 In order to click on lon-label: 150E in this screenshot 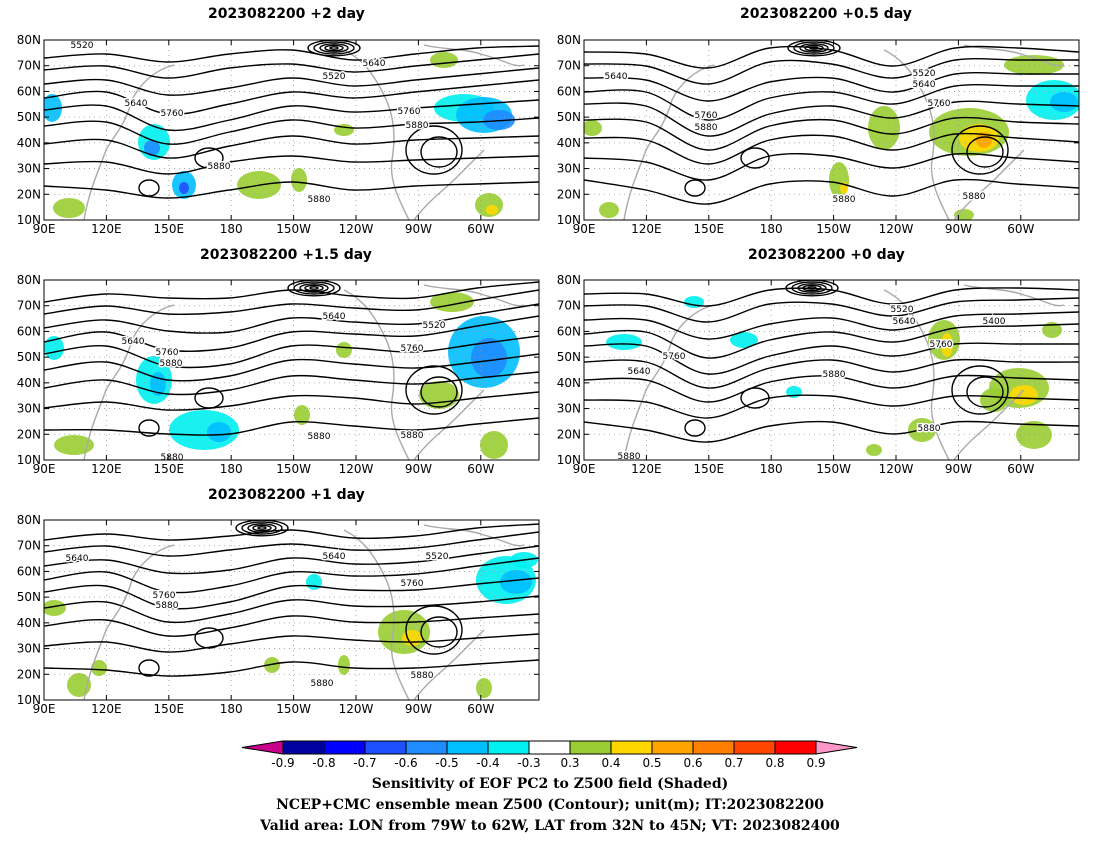, I will do `click(709, 229)`.